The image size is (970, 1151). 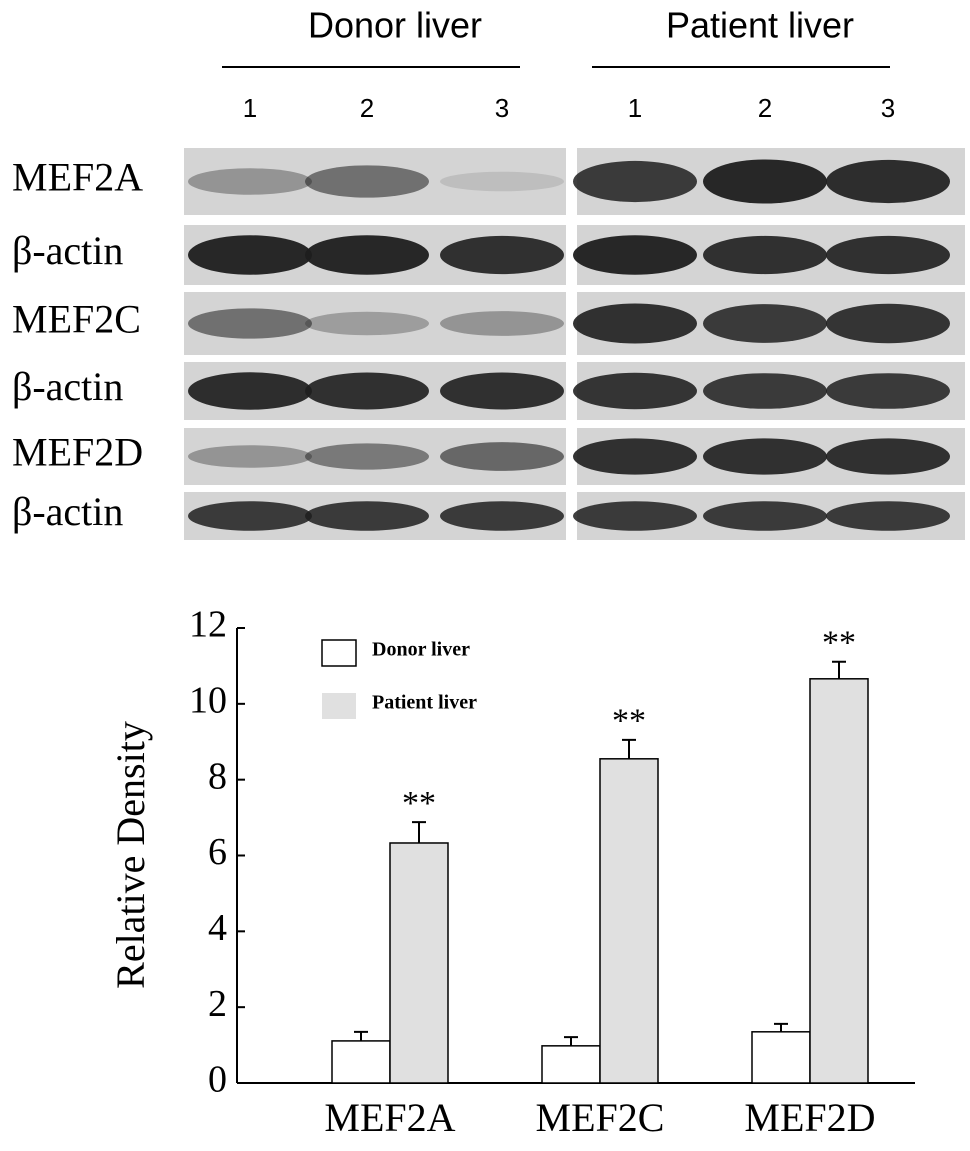 I want to click on row-label: MEF2A, so click(x=77, y=177).